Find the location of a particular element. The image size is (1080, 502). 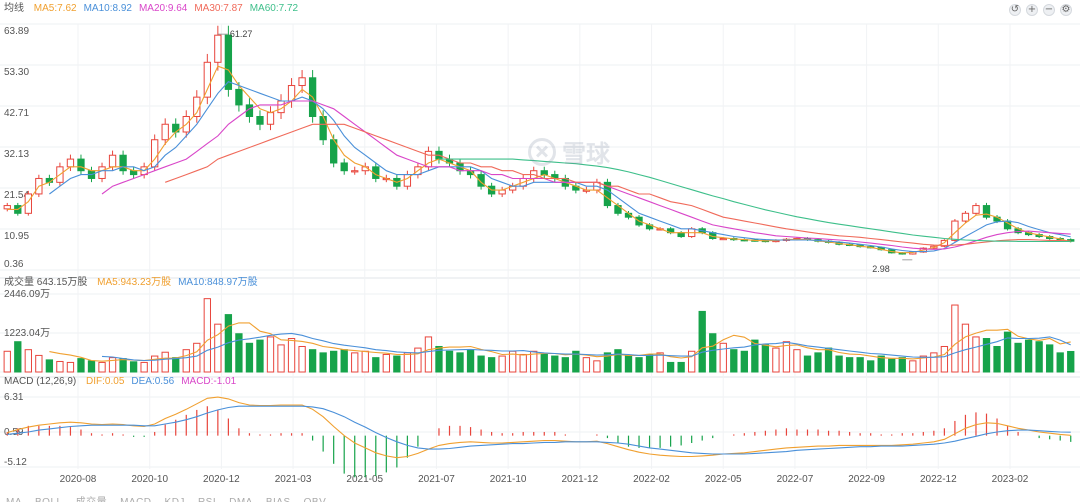

settings-icon: ⚙ is located at coordinates (1066, 10).